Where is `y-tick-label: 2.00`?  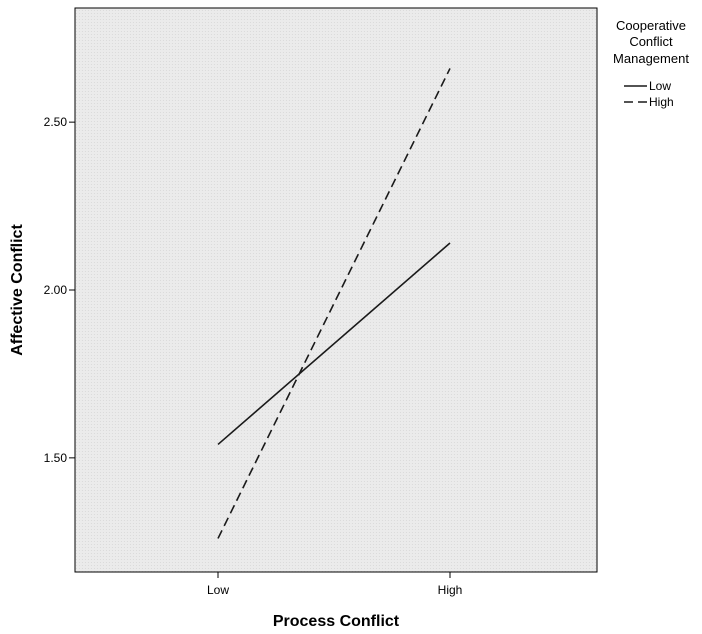 y-tick-label: 2.00 is located at coordinates (56, 290).